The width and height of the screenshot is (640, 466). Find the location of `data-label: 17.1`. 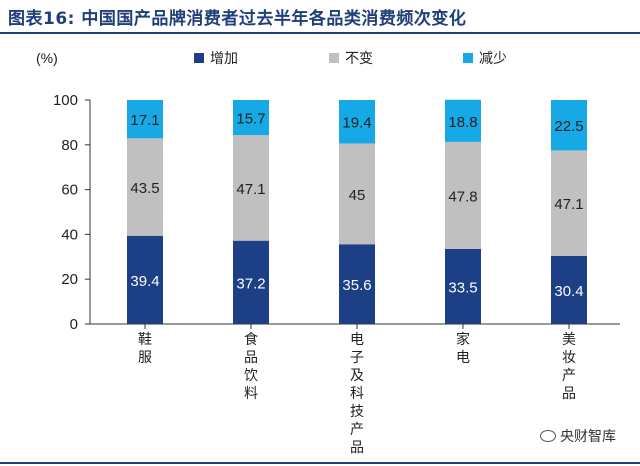

data-label: 17.1 is located at coordinates (144, 120).